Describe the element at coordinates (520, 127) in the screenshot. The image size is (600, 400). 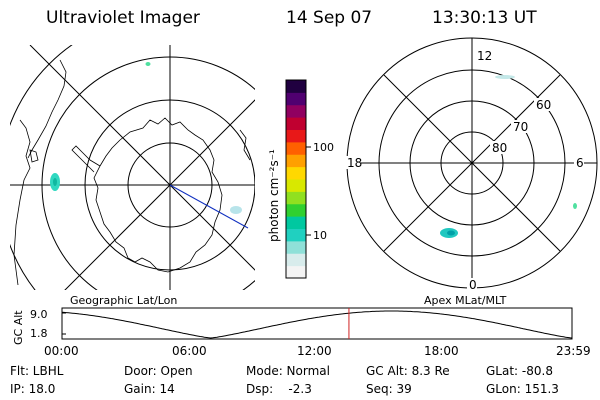
I see `mlat-label-70: 70` at that location.